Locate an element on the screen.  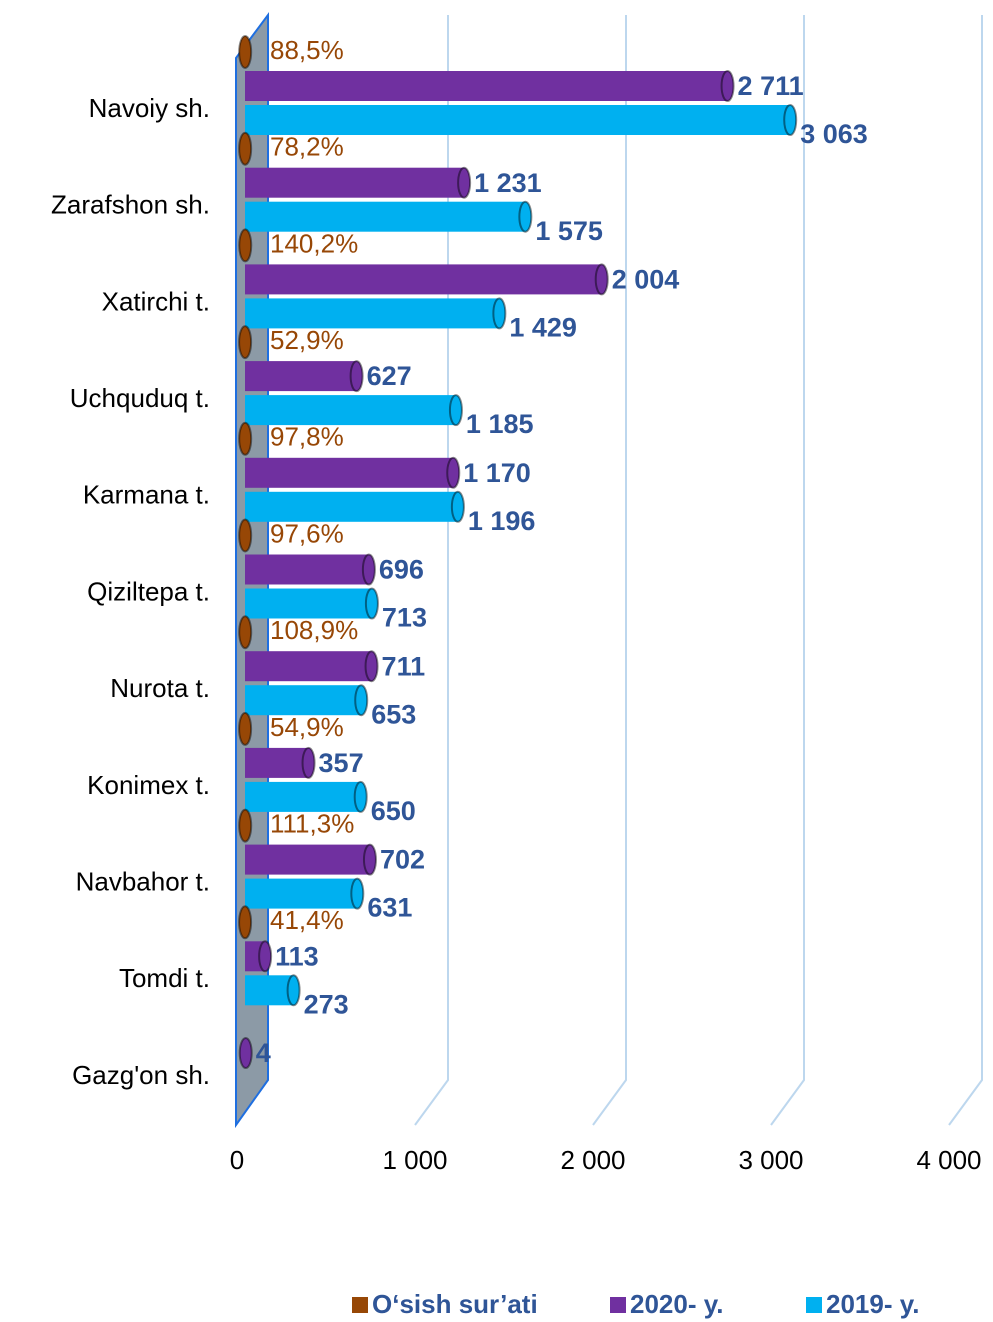
data-label: 108,9% is located at coordinates (314, 630).